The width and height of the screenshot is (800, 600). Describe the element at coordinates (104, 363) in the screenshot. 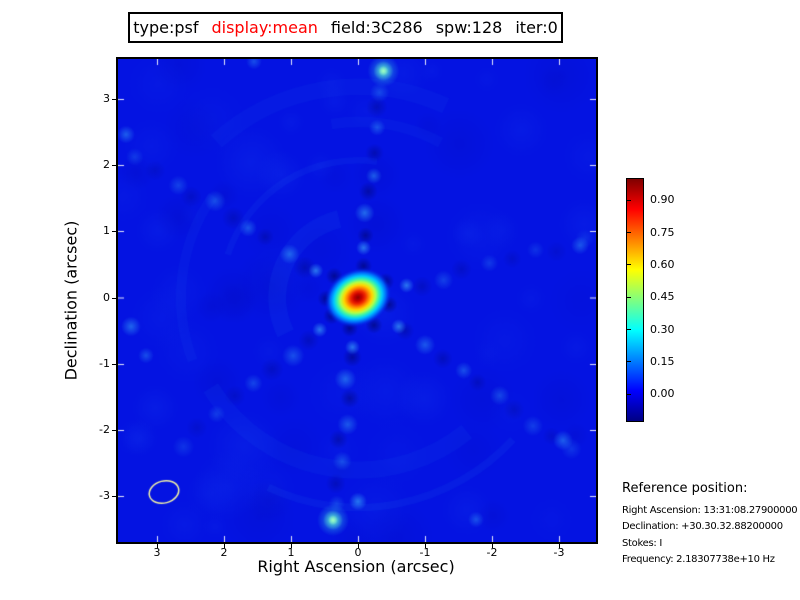

I see `y-tick-label--1: -1` at that location.